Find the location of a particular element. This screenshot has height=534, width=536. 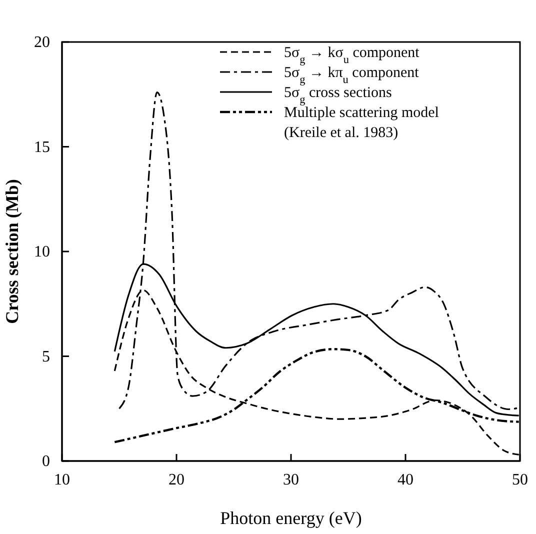

x-tick-label: 20 is located at coordinates (176, 479).